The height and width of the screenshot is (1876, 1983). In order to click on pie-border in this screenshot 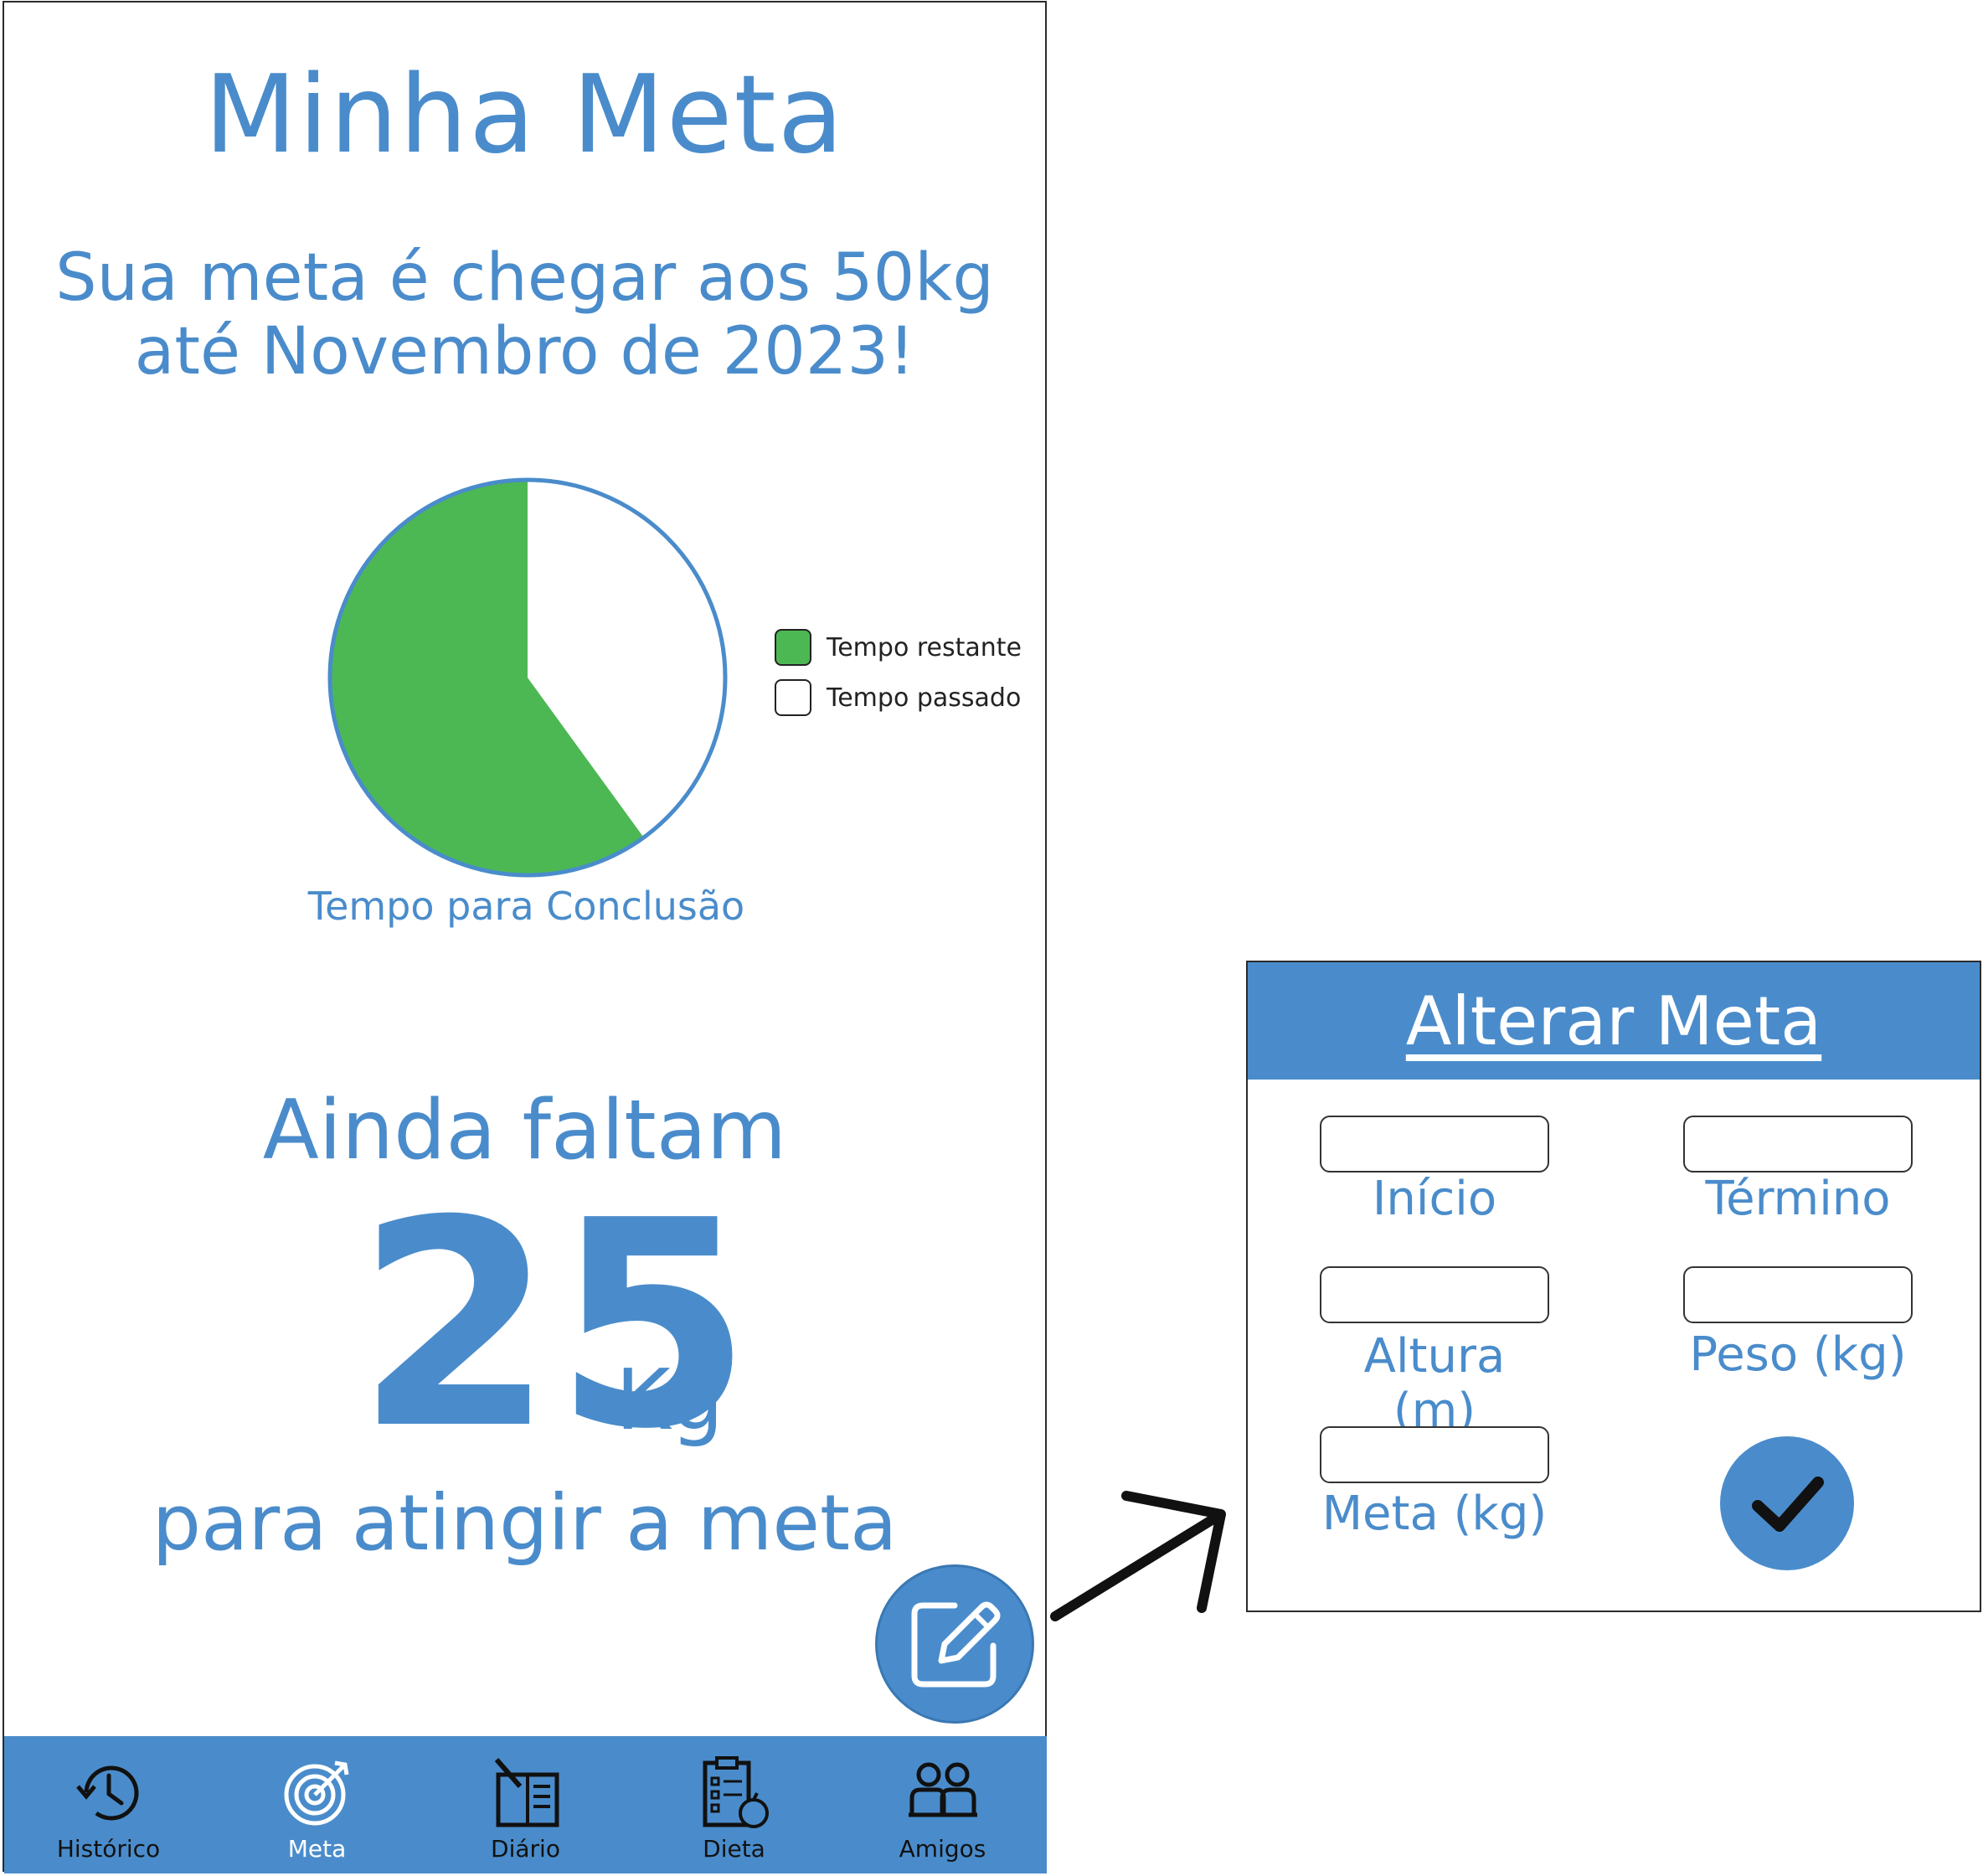, I will do `click(527, 677)`.